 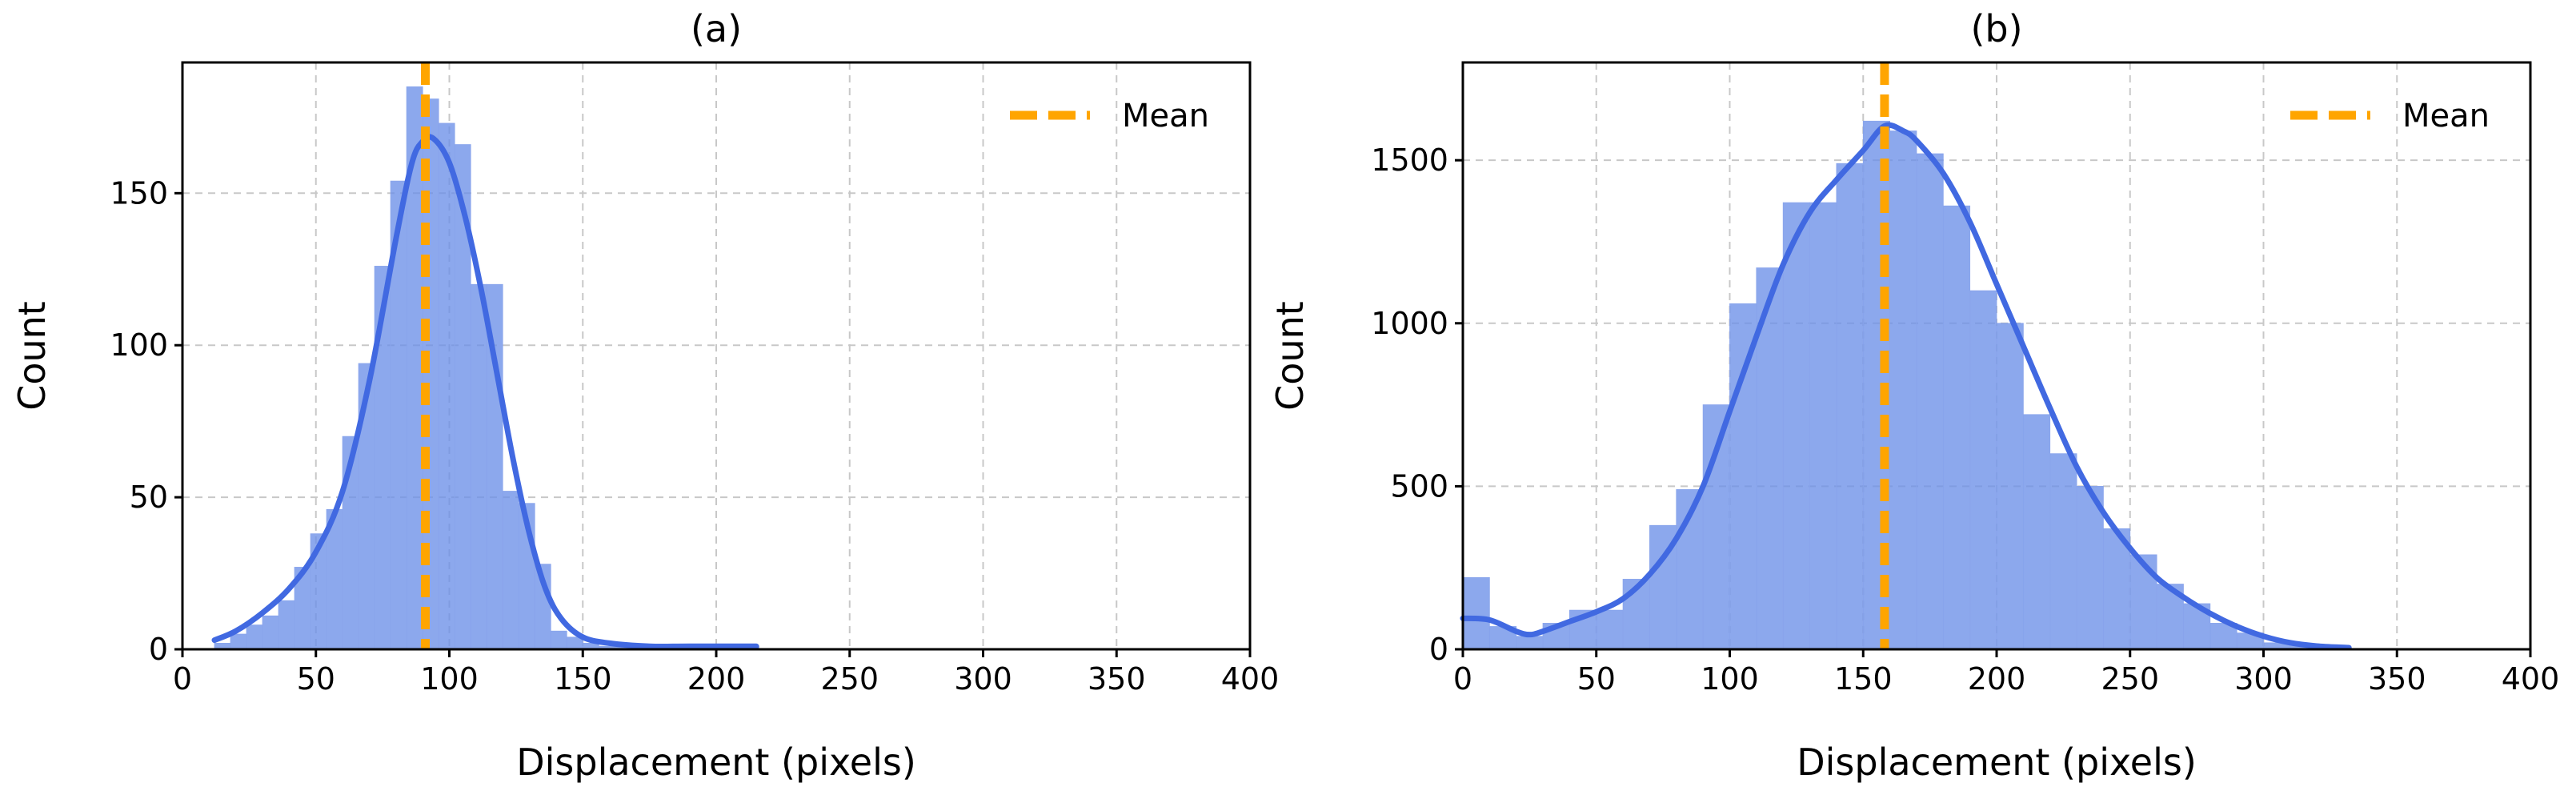 I want to click on panel-title: (b), so click(x=1996, y=28).